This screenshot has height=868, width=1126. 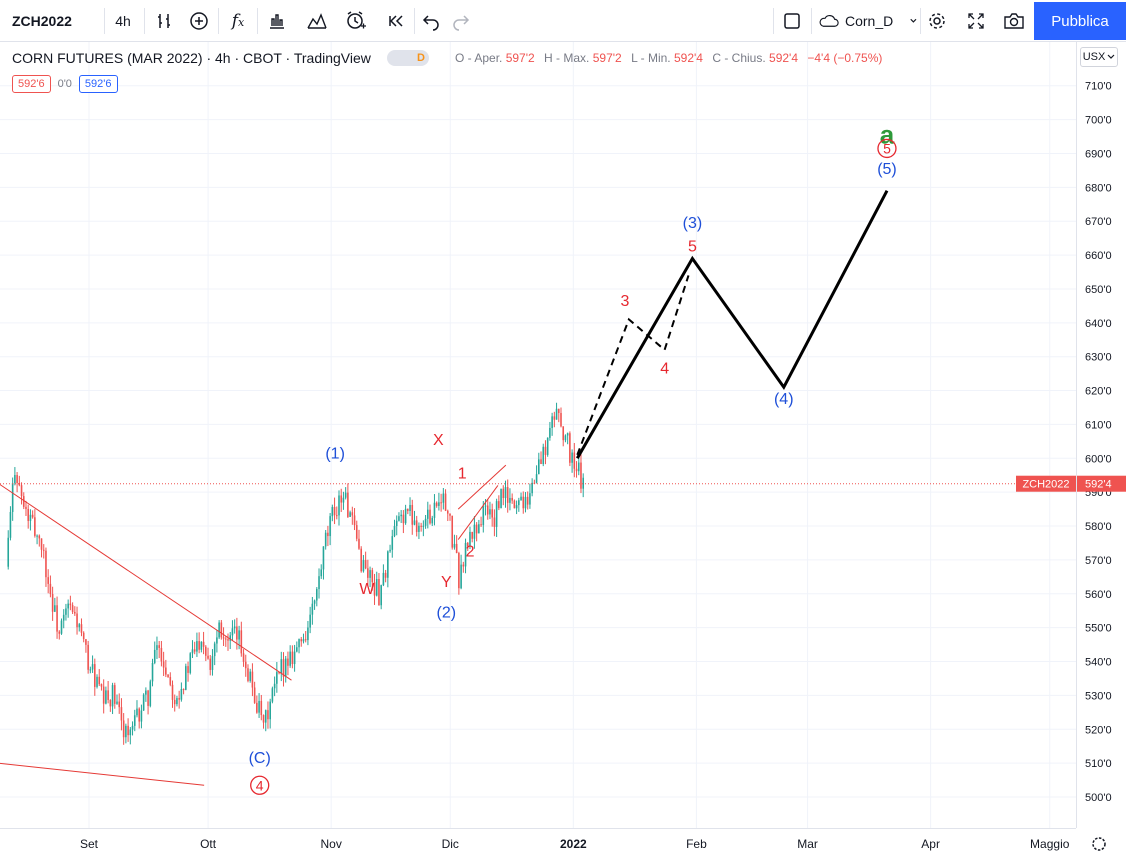 What do you see at coordinates (1098, 222) in the screenshot?
I see `price-tick-label: 670'0` at bounding box center [1098, 222].